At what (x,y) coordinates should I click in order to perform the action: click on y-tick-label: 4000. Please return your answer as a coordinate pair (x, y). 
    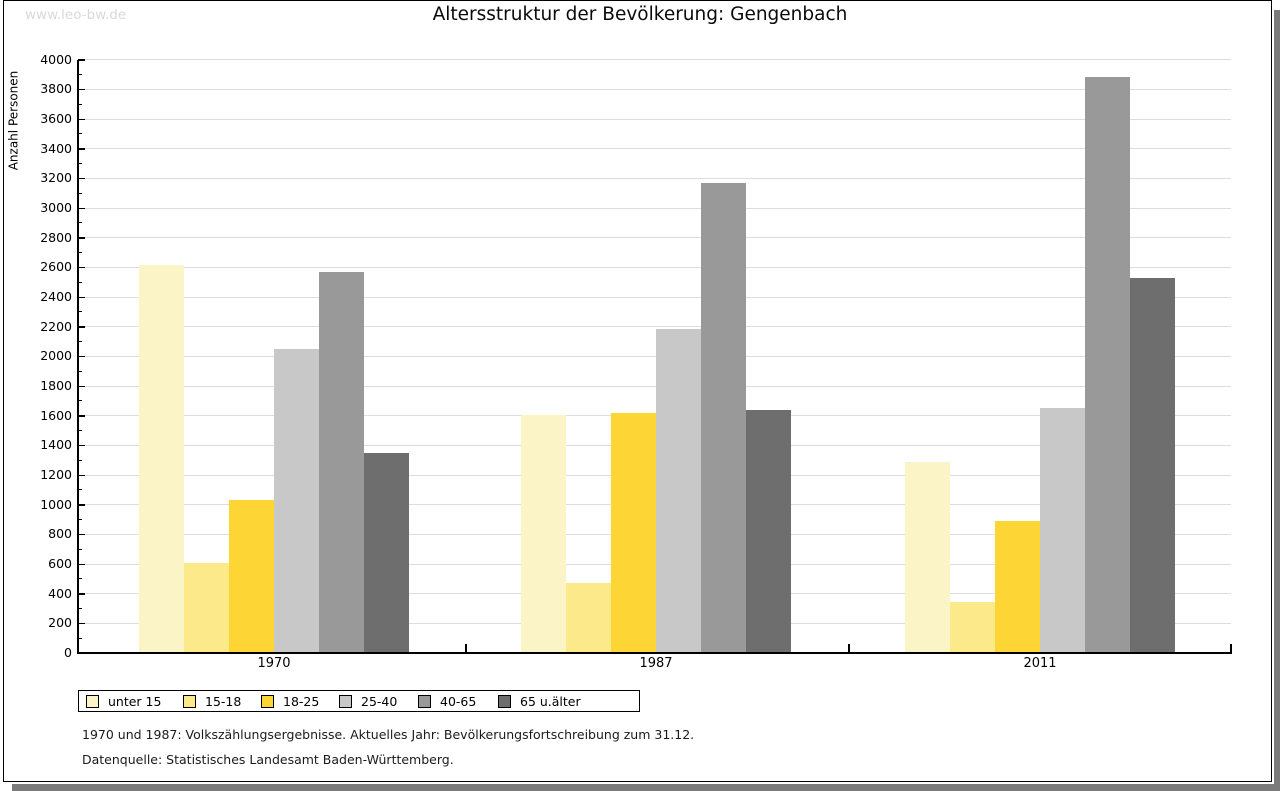
    Looking at the image, I should click on (56, 59).